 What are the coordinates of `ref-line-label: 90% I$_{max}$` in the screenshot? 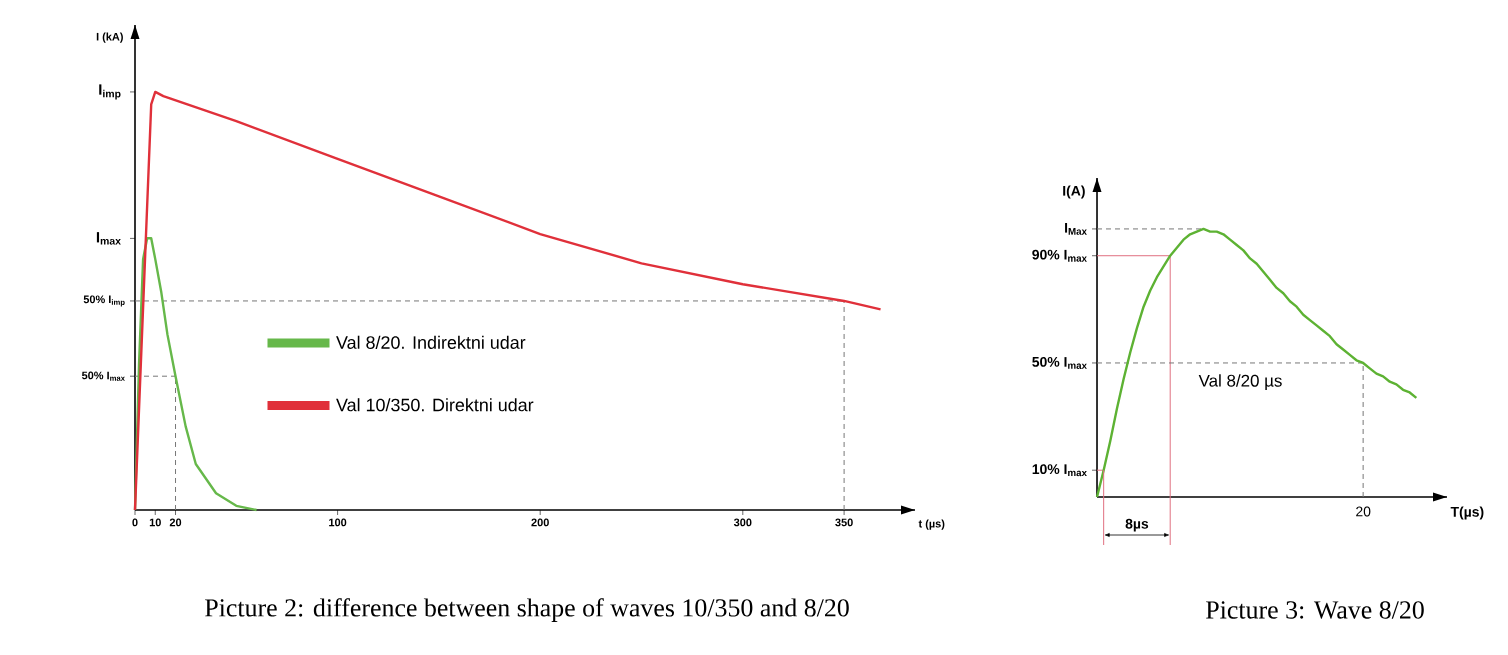 It's located at (1059, 255).